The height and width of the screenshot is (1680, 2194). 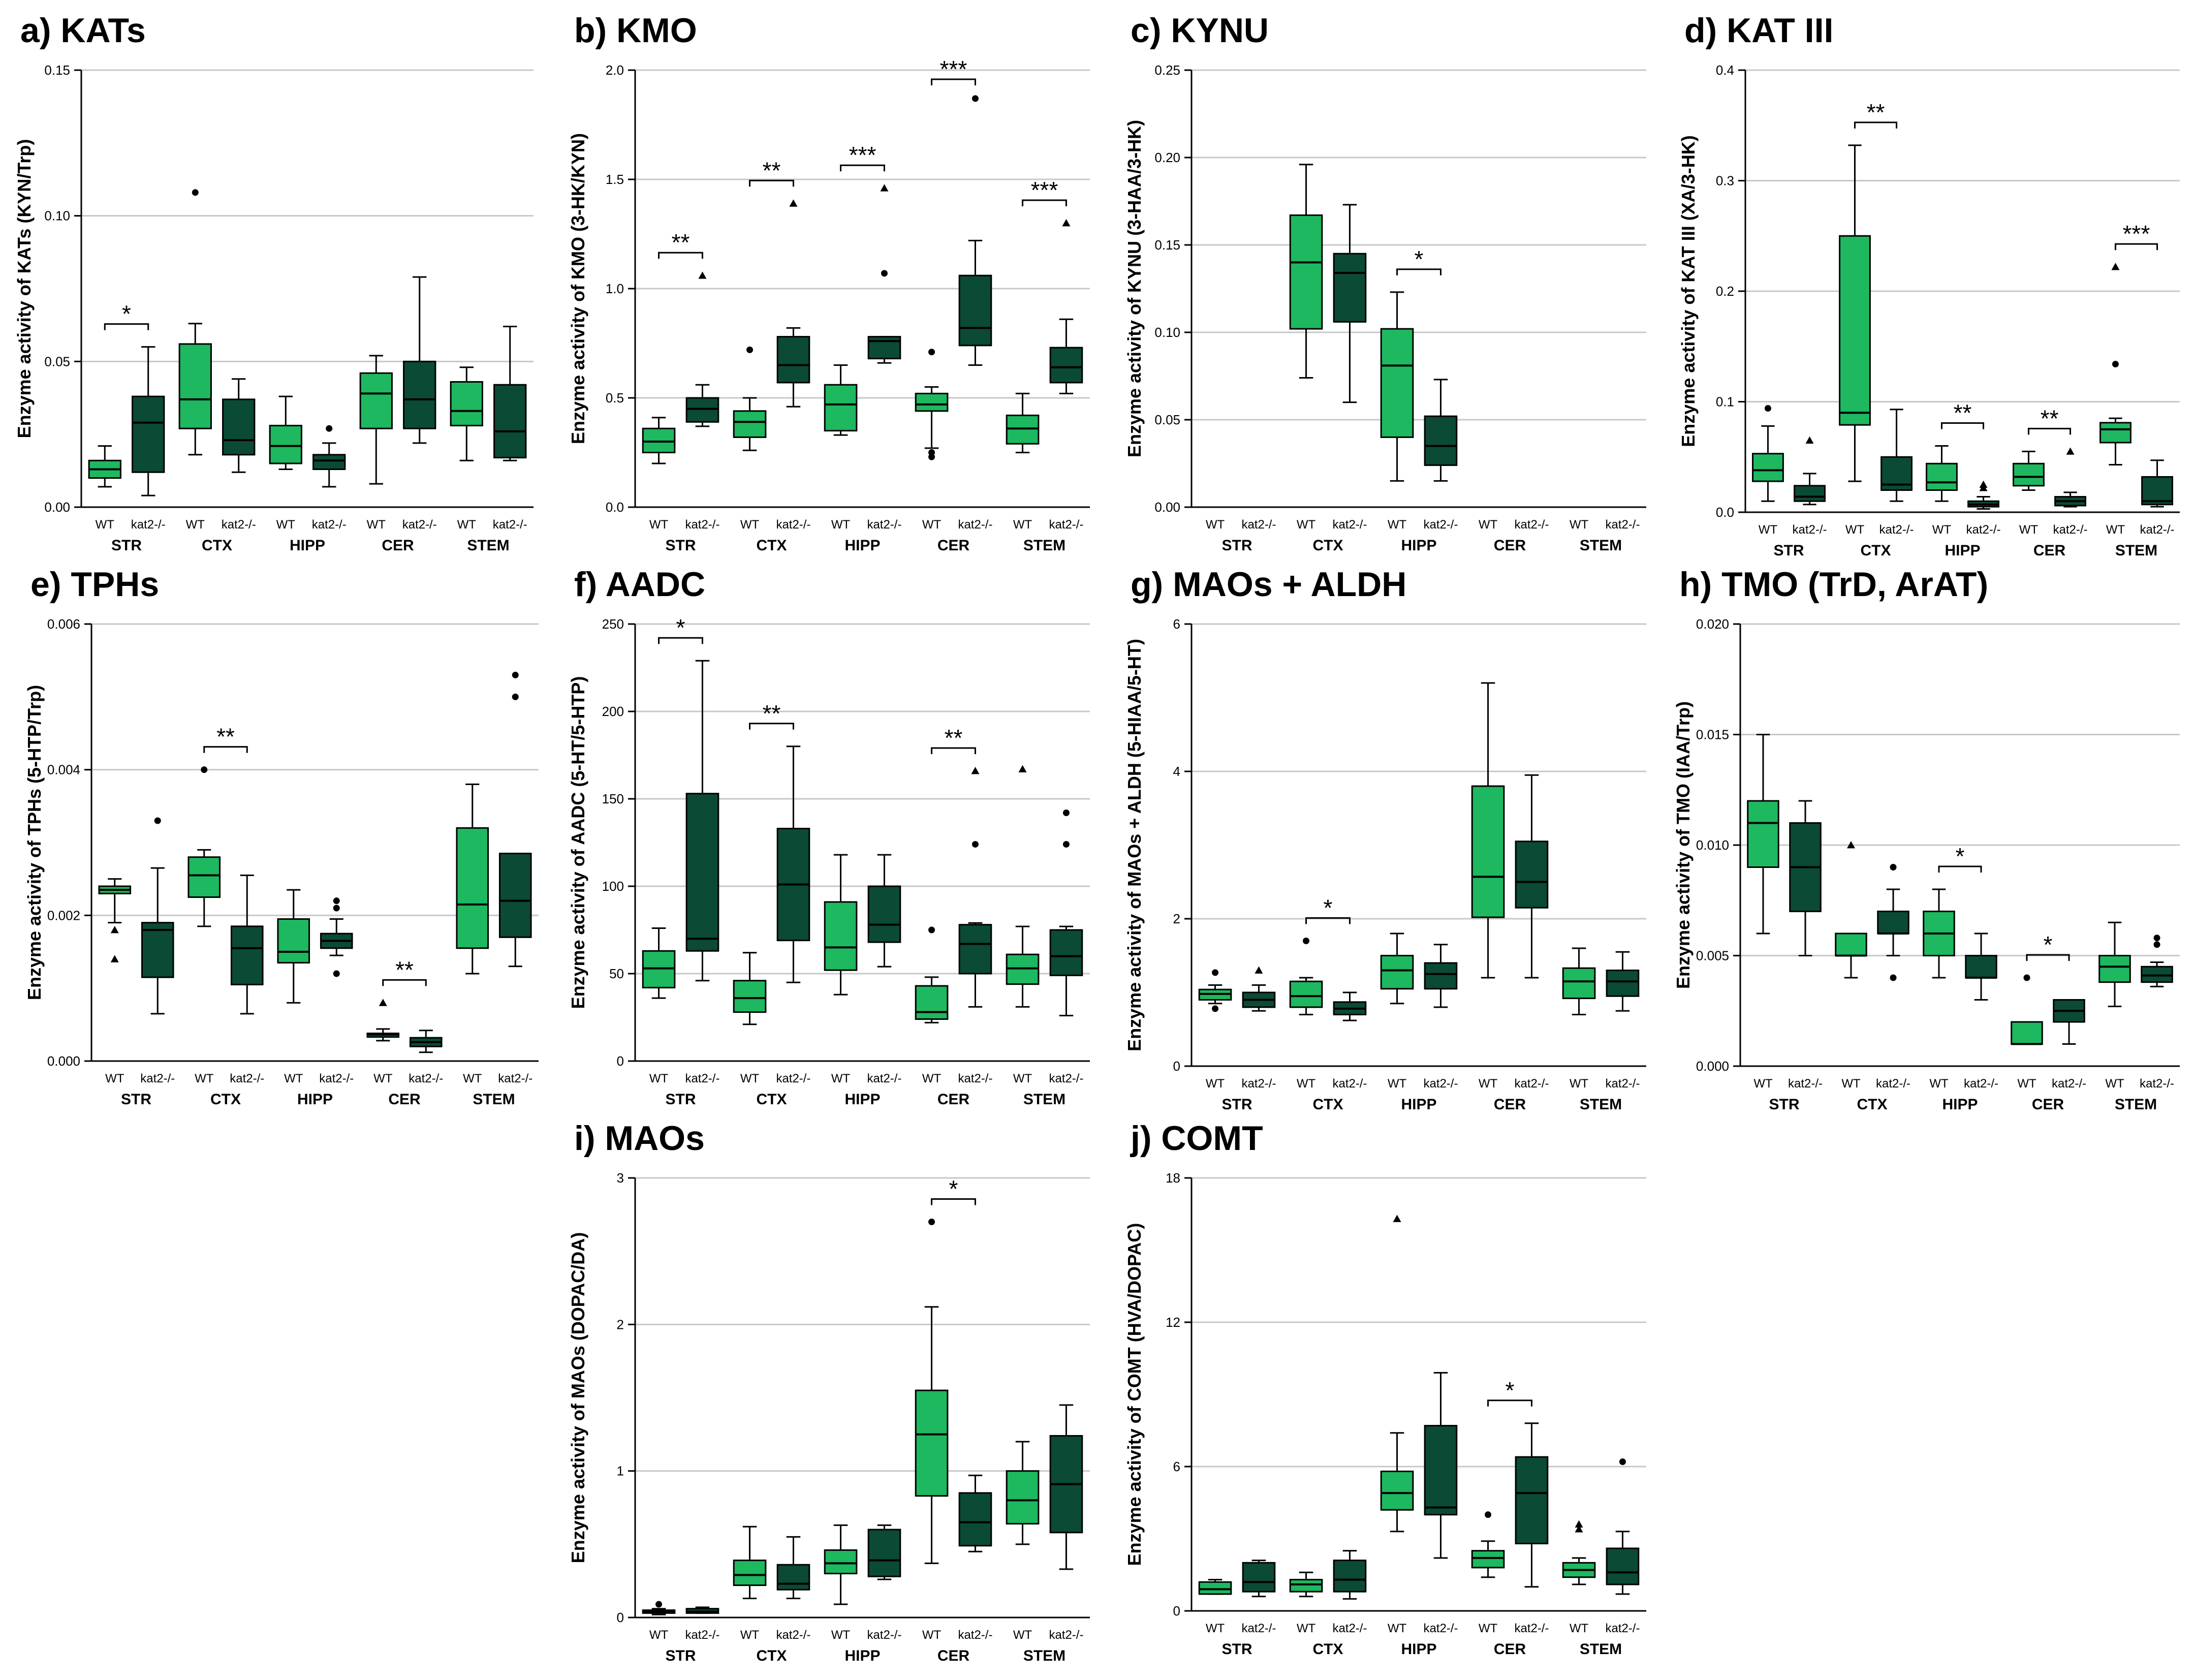 What do you see at coordinates (1268, 584) in the screenshot?
I see `chart-title: g) MAOs + ALDH` at bounding box center [1268, 584].